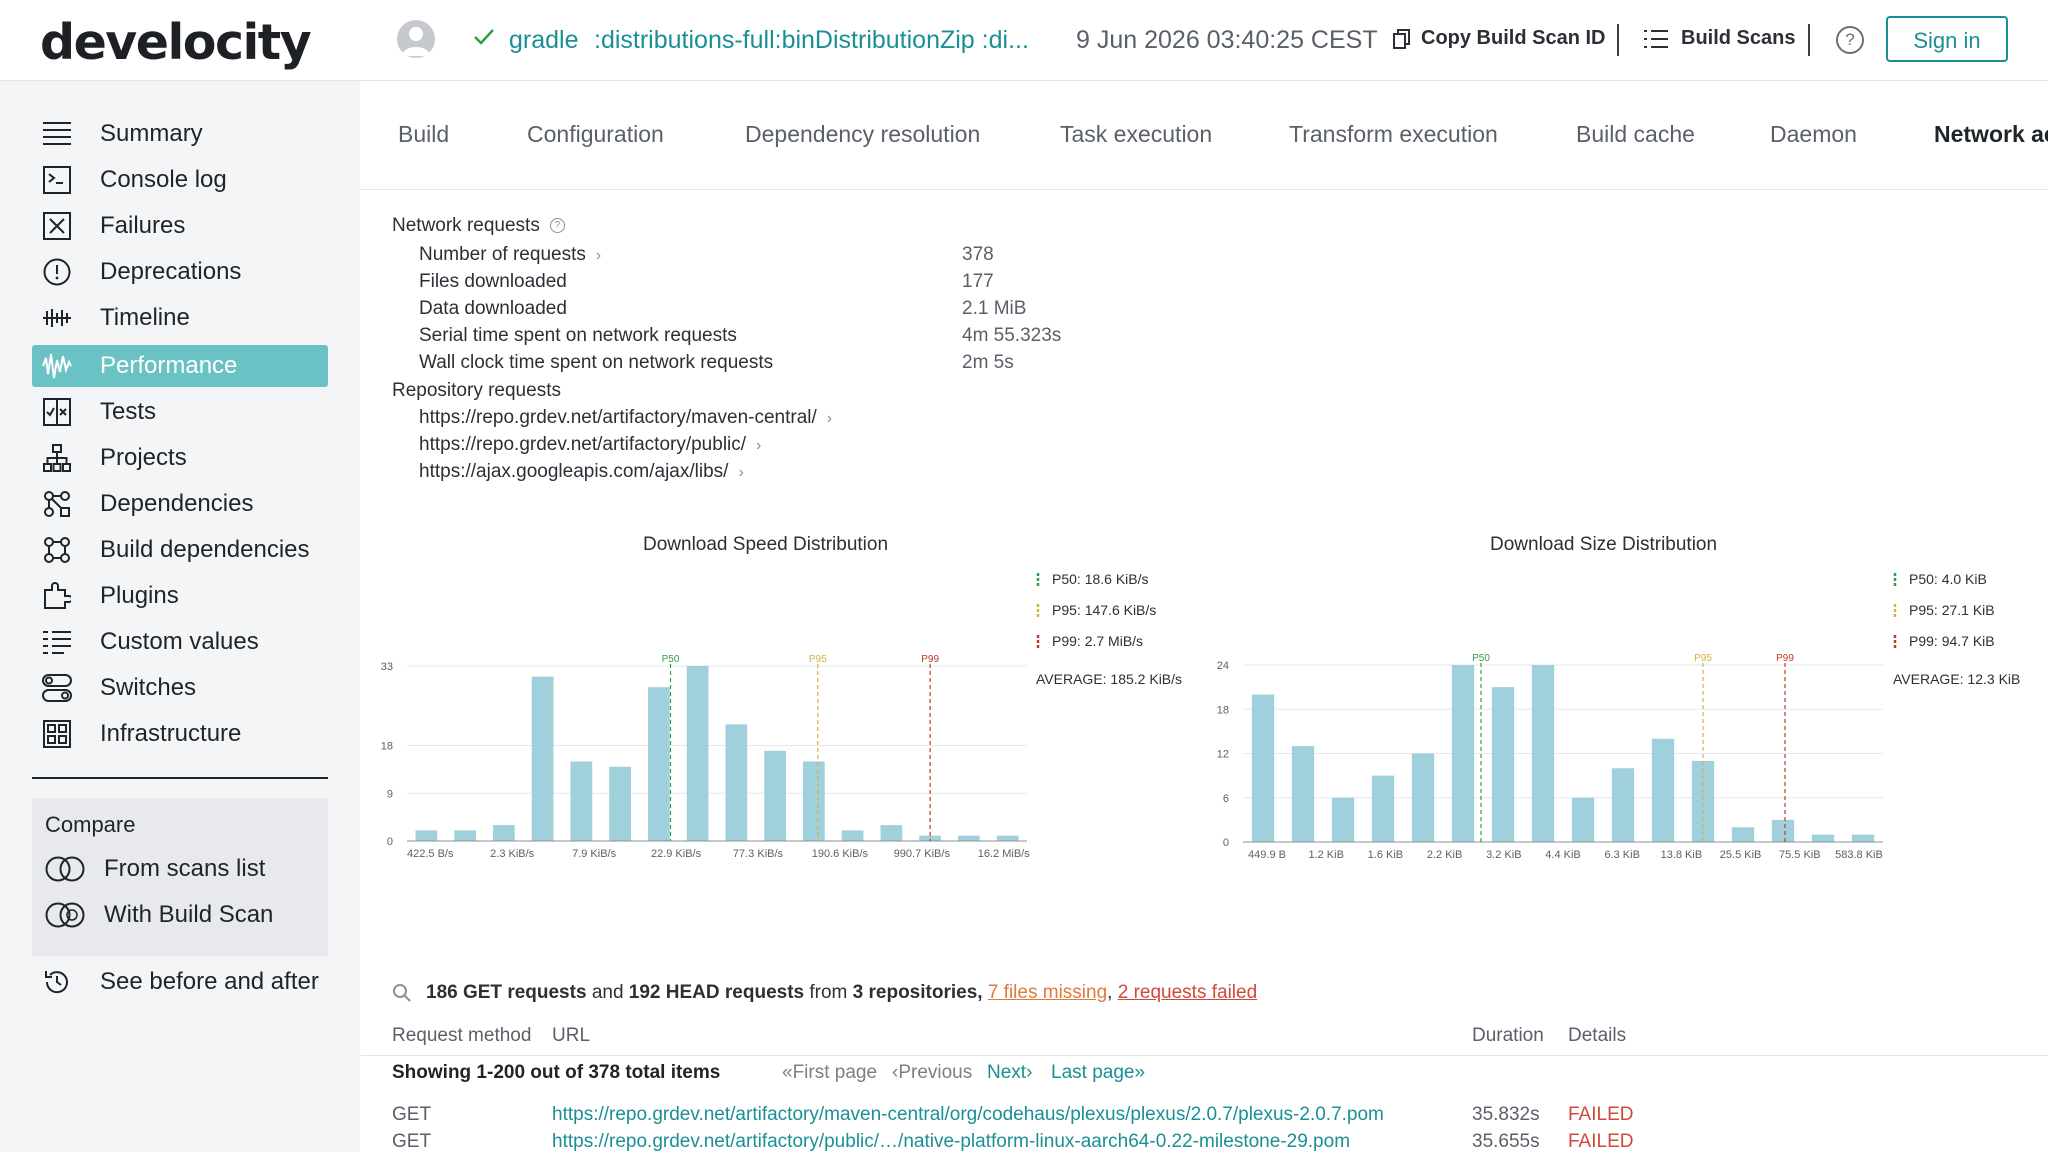 This screenshot has height=1153, width=2048. Describe the element at coordinates (57, 458) in the screenshot. I see `projects-icon` at that location.